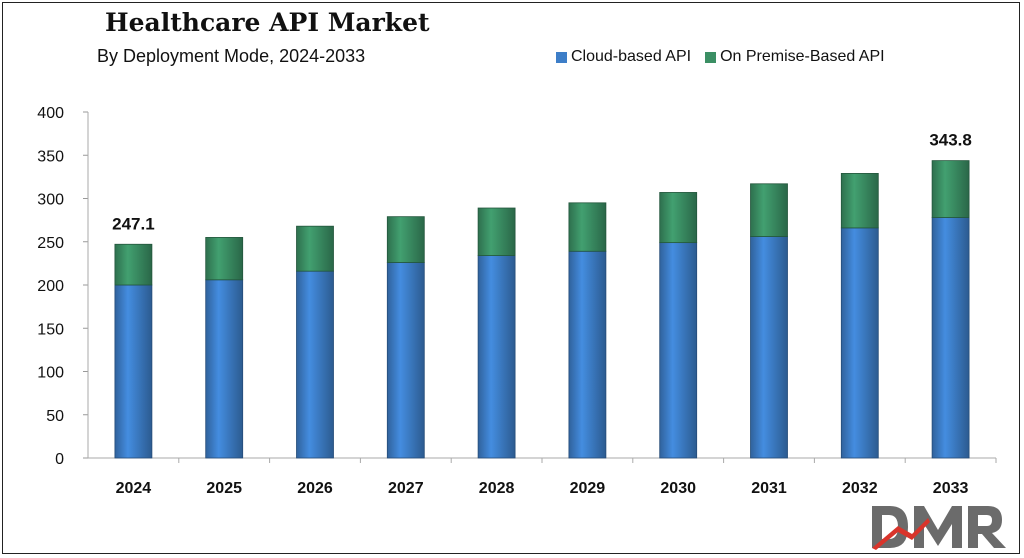 Image resolution: width=1024 pixels, height=558 pixels. I want to click on logo-letter-d, so click(890, 527).